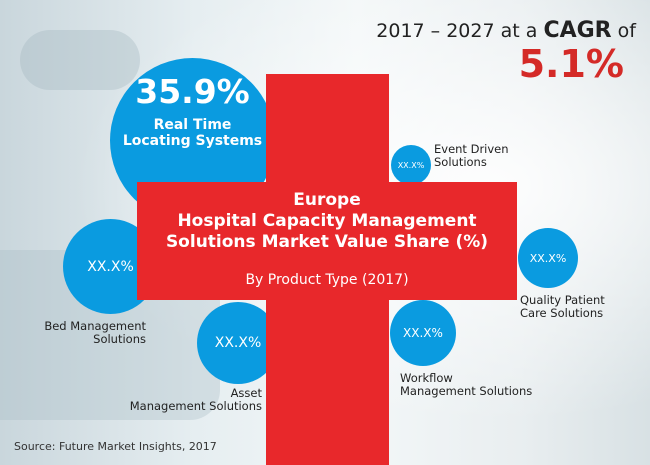  Describe the element at coordinates (562, 313) in the screenshot. I see `quality-label-2: Care Solutions` at that location.